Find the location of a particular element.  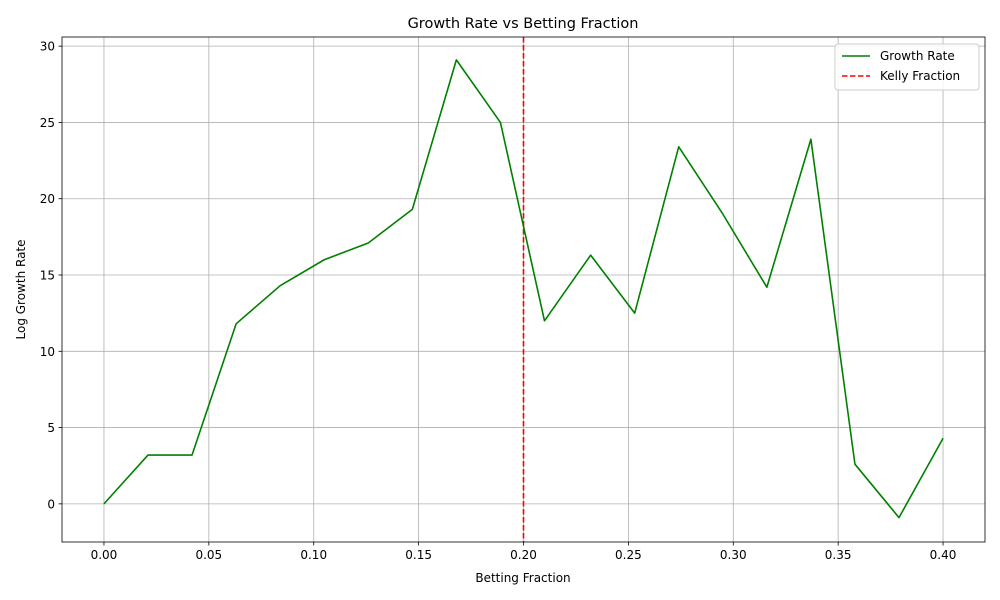

legend-label-kelly-fraction: Kelly Fraction is located at coordinates (920, 76).